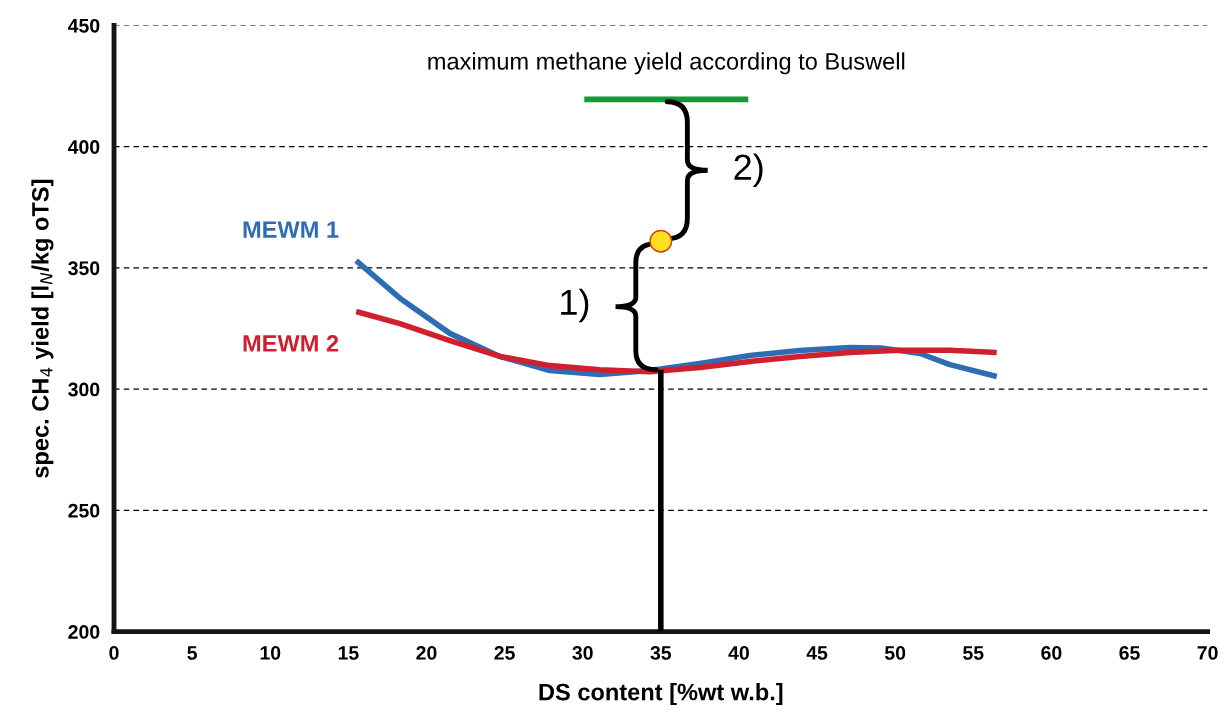 Image resolution: width=1226 pixels, height=726 pixels. I want to click on x-tick-label: 55, so click(973, 653).